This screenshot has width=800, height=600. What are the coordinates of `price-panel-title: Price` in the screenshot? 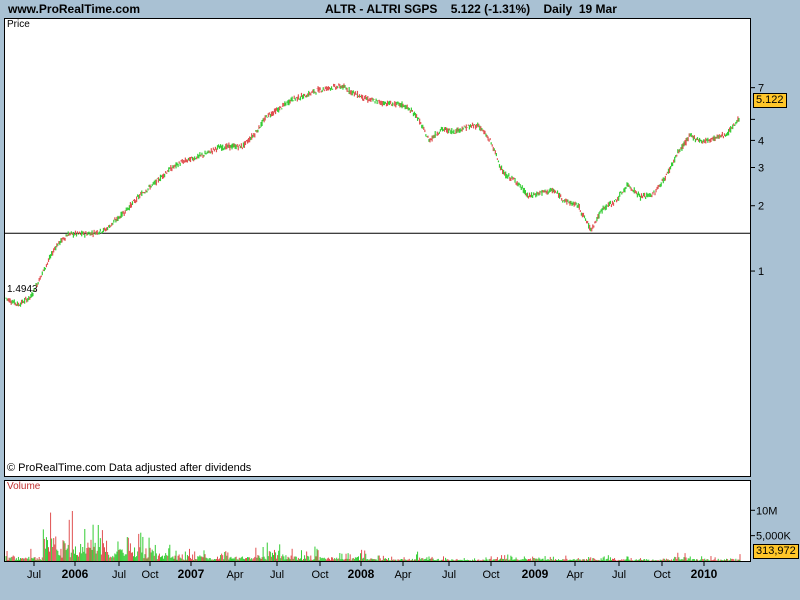 It's located at (18, 24).